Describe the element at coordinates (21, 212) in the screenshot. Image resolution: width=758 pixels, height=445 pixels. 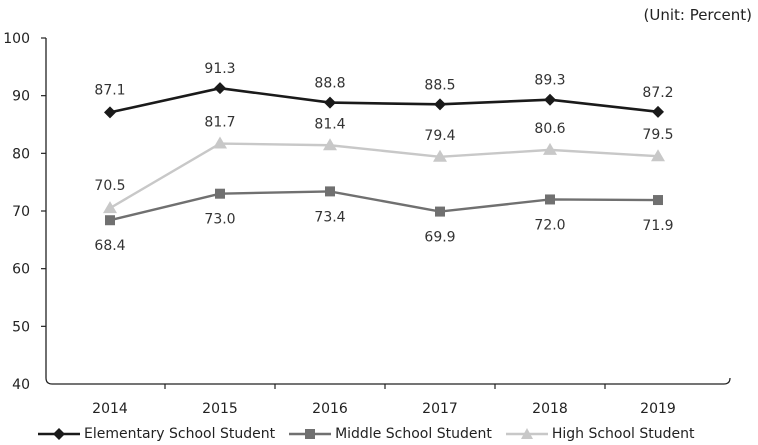
I see `y-tick-label: 70` at that location.